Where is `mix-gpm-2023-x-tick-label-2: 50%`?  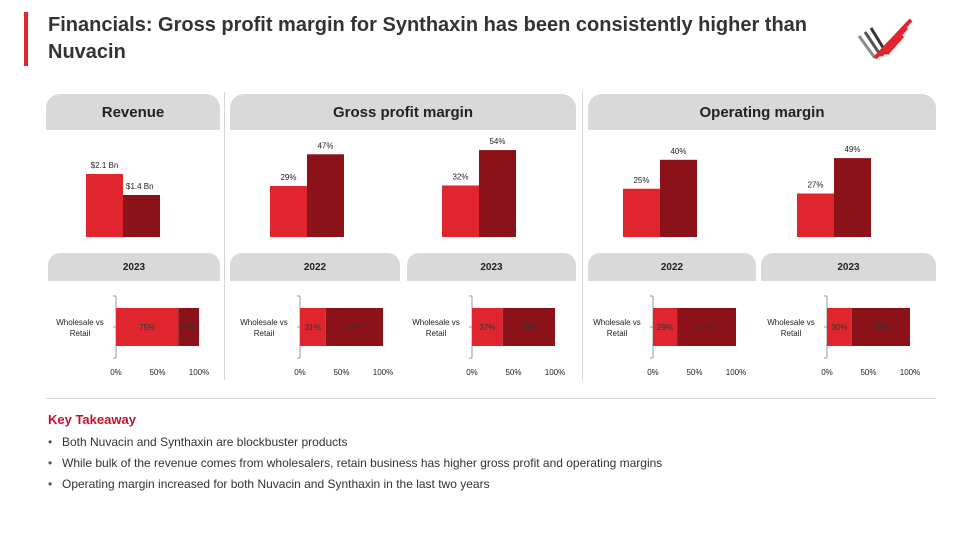
mix-gpm-2023-x-tick-label-2: 50% is located at coordinates (513, 372).